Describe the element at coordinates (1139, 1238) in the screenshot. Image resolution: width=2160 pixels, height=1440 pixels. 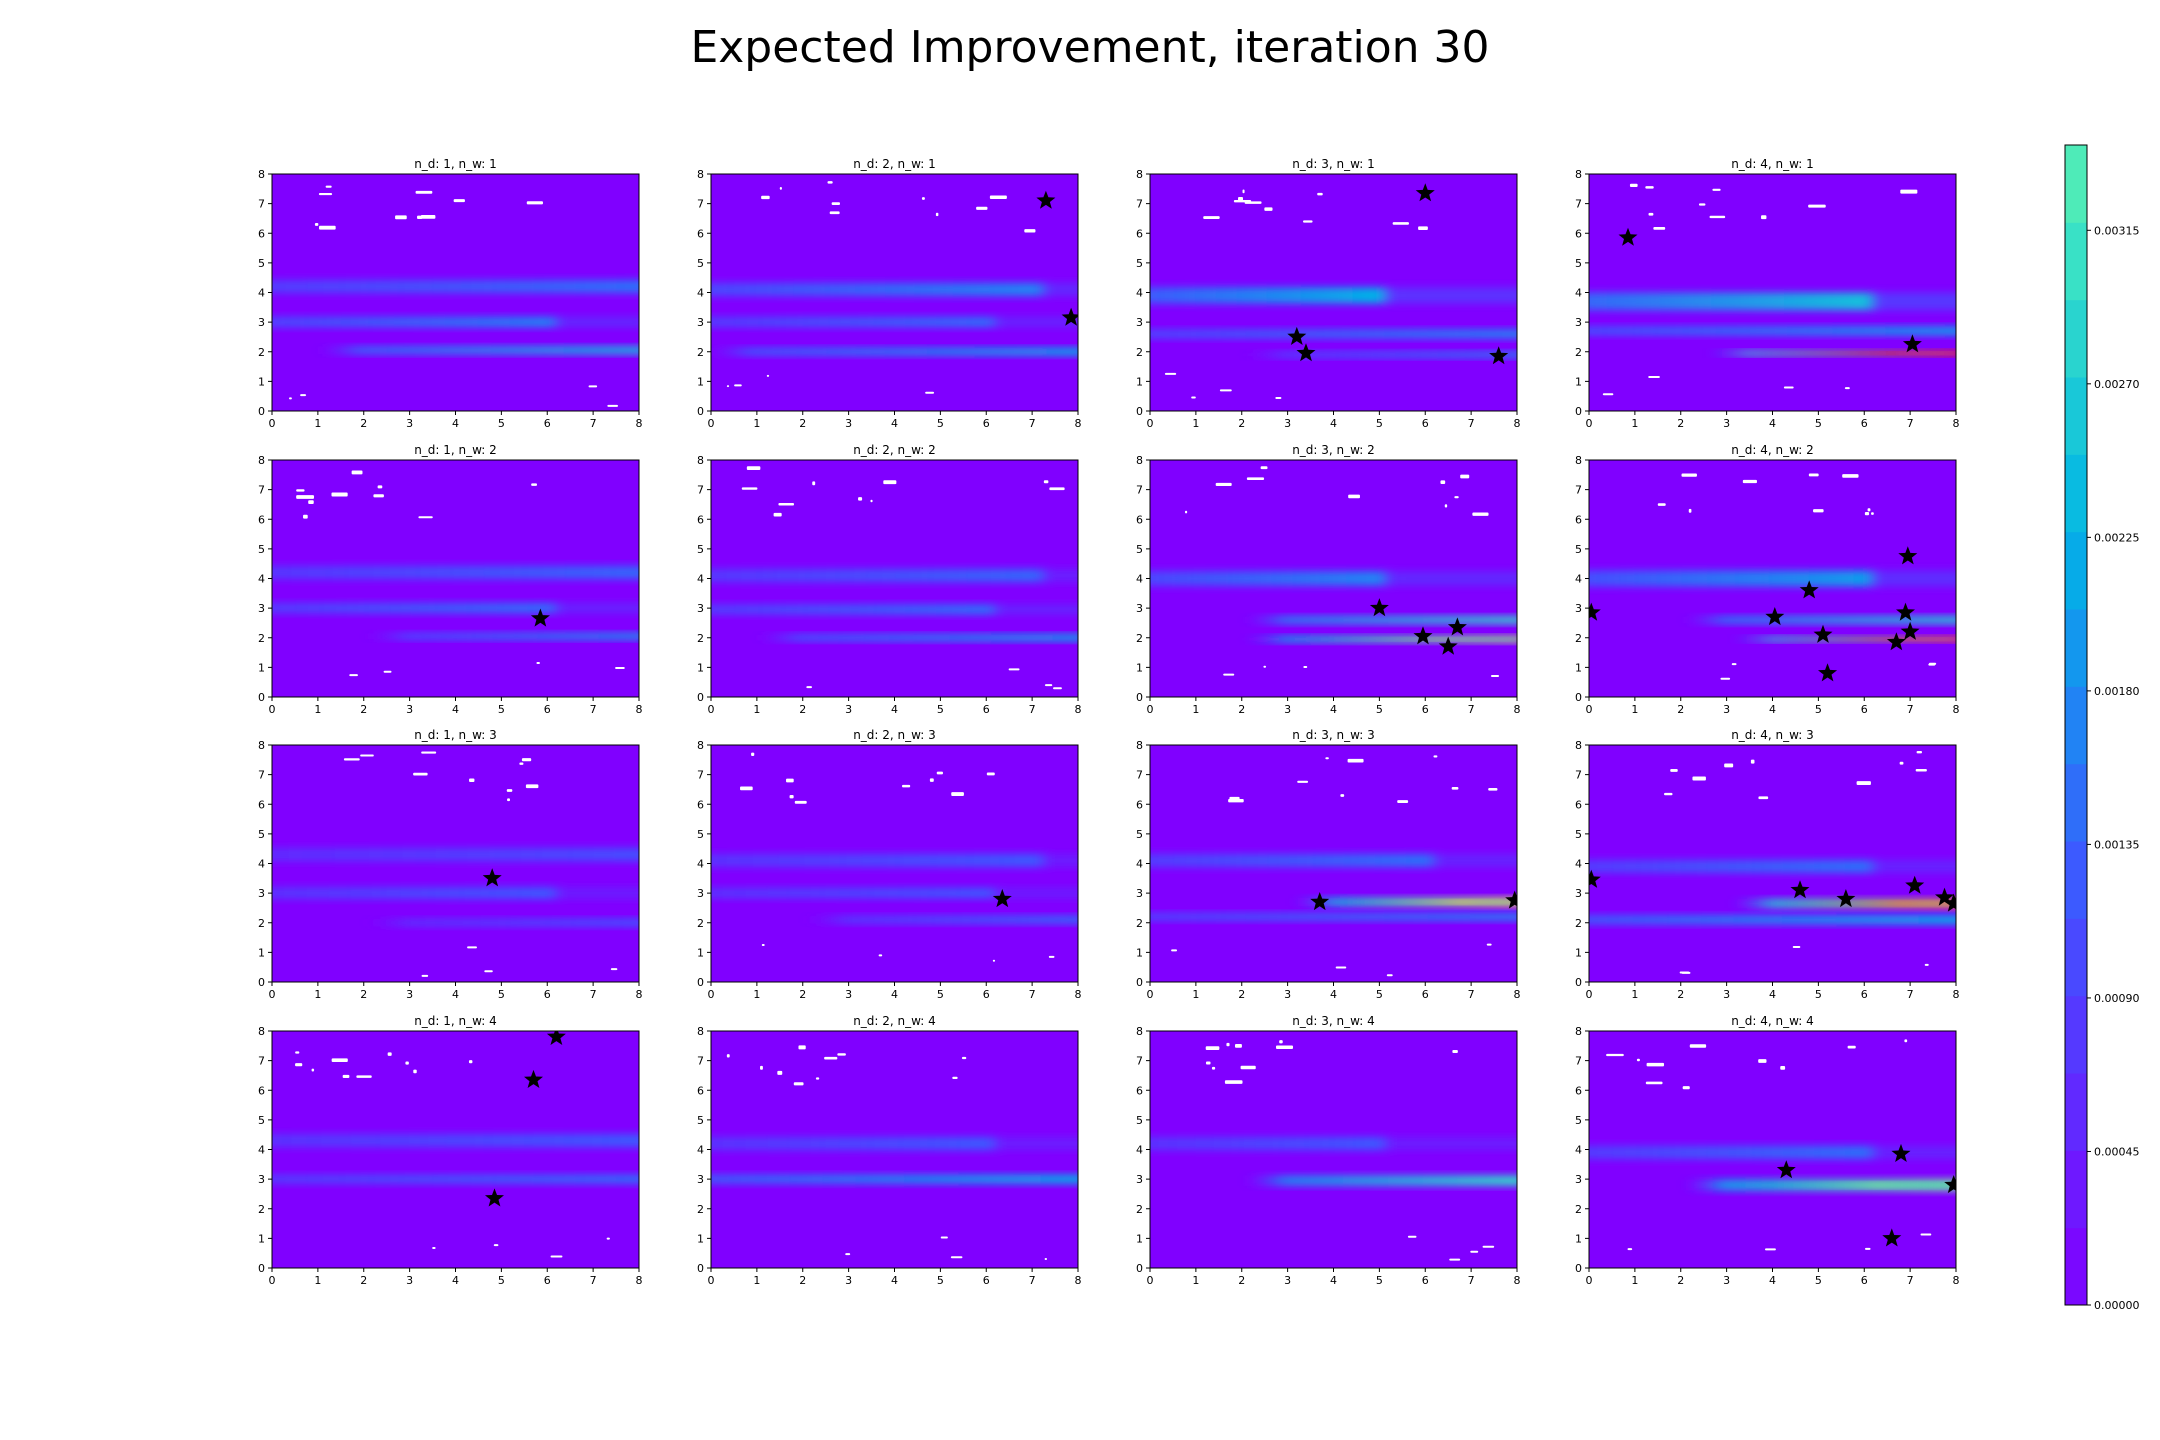
I see `y-tick-label: 1` at that location.